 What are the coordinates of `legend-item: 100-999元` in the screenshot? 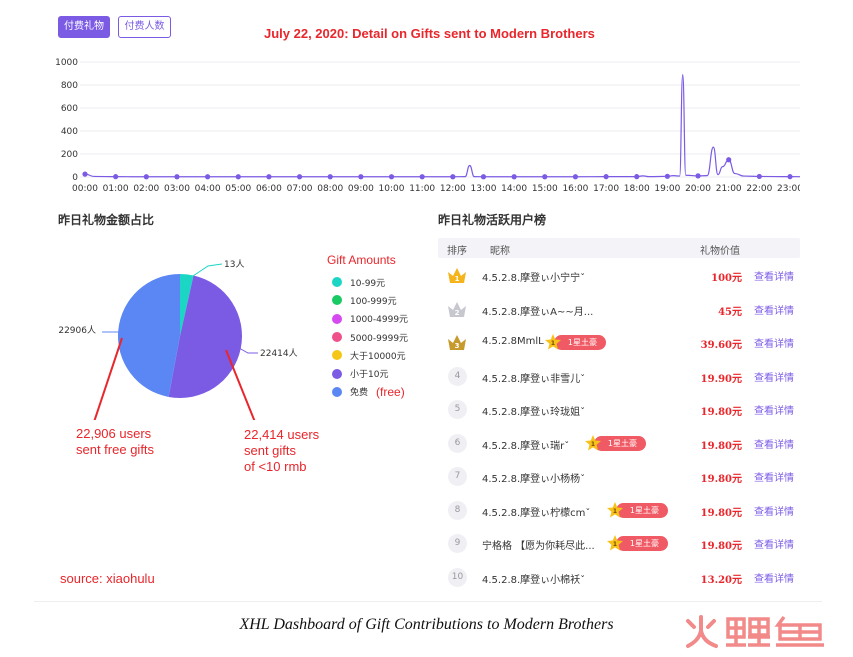 It's located at (370, 300).